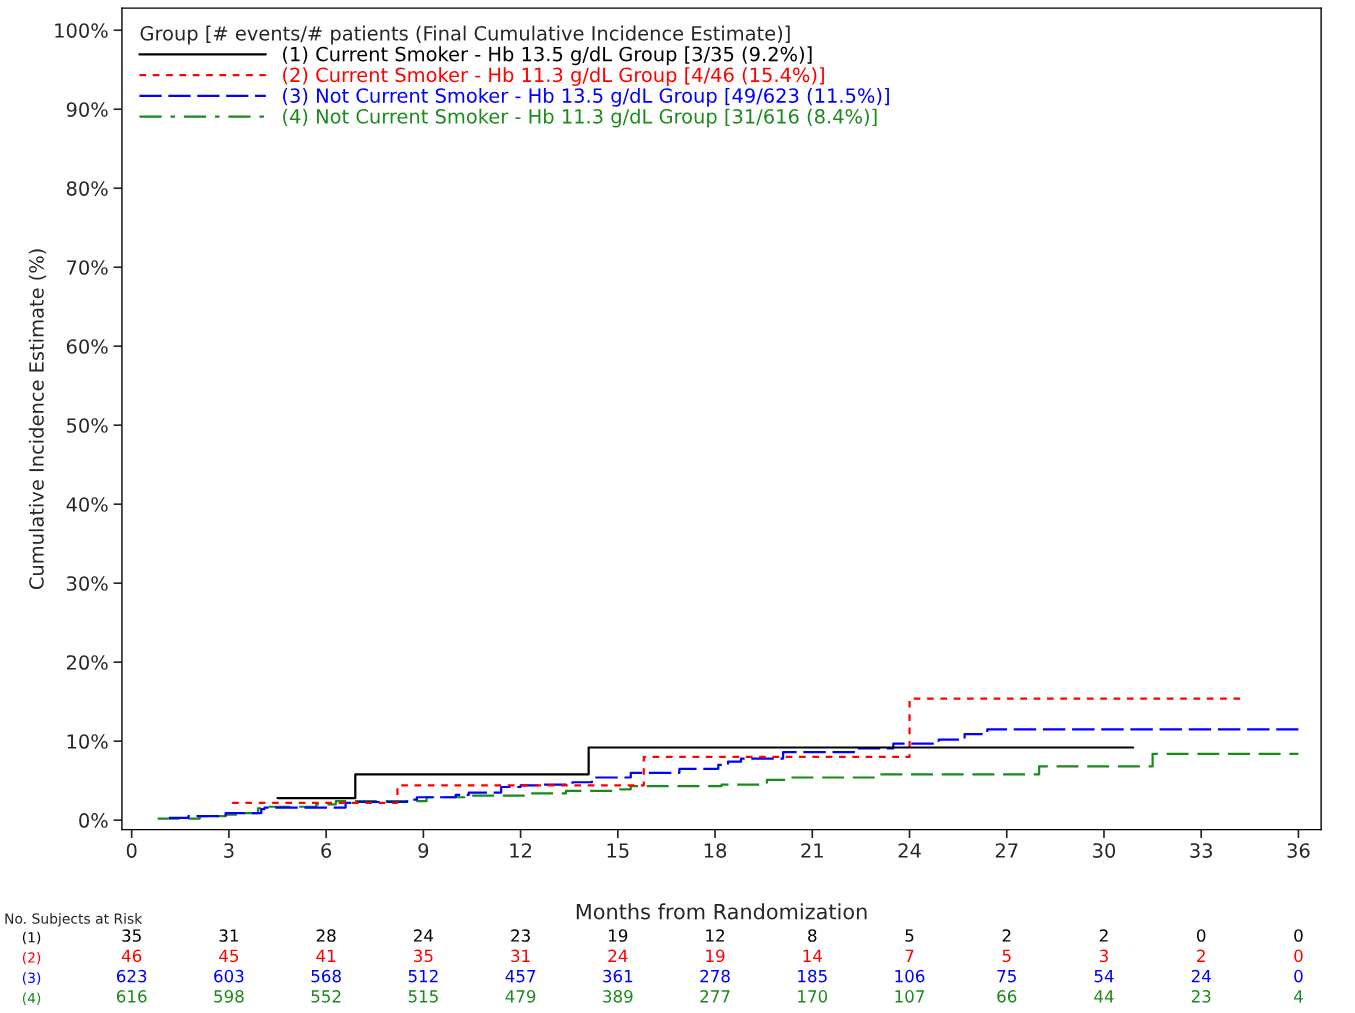 The image size is (1355, 1013). Describe the element at coordinates (31, 938) in the screenshot. I see `y-tick-label: (1)` at that location.